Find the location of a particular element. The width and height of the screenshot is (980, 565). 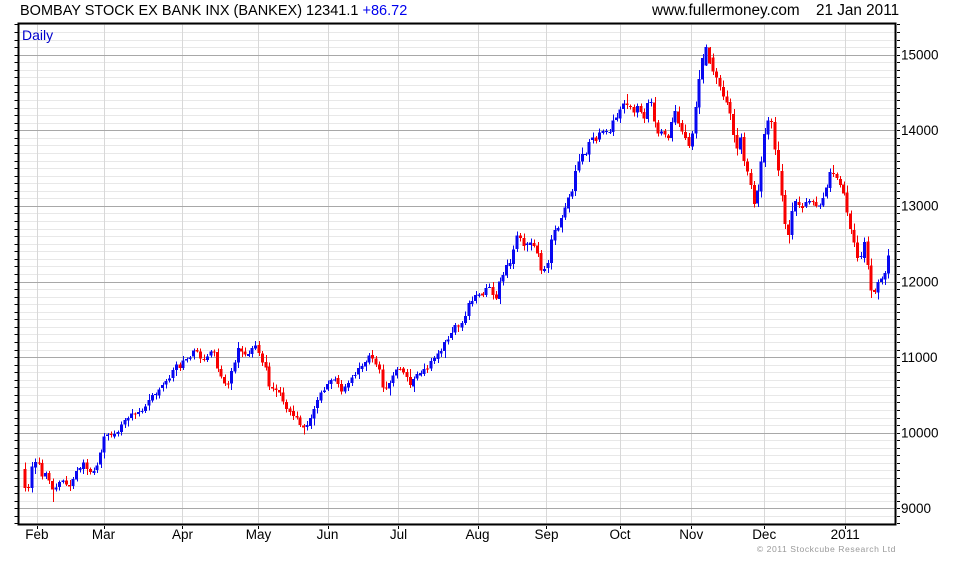

svg-text: May is located at coordinates (259, 534).